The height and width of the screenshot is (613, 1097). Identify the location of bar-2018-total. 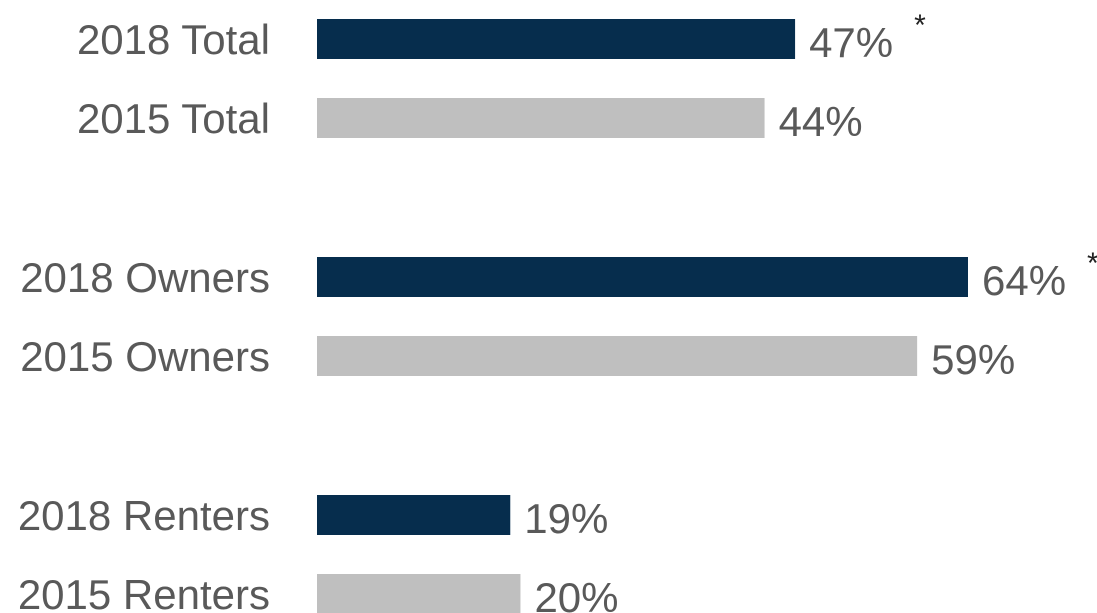
(556, 39).